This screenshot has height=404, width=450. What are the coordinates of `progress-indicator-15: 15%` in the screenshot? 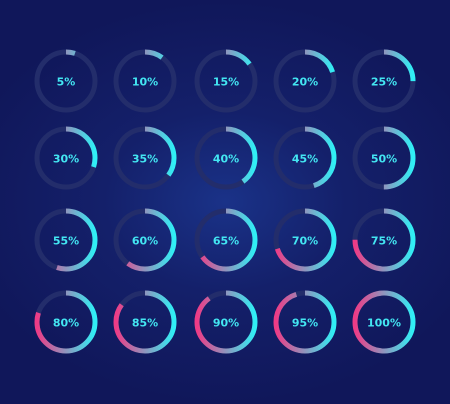 It's located at (226, 81).